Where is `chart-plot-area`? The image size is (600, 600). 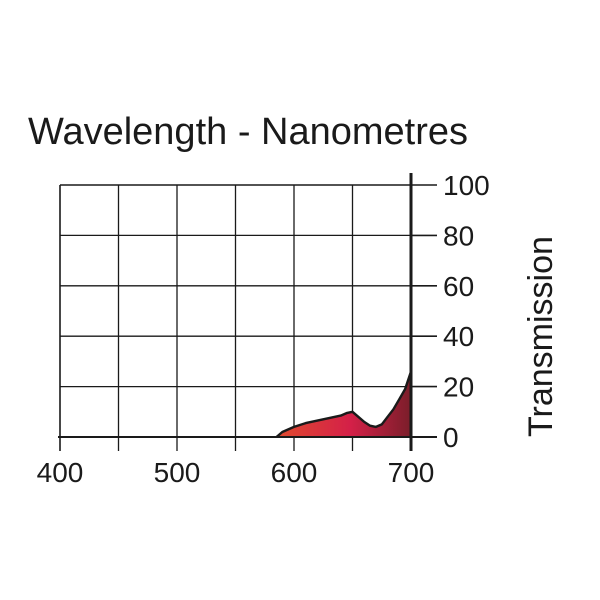 chart-plot-area is located at coordinates (344, 404).